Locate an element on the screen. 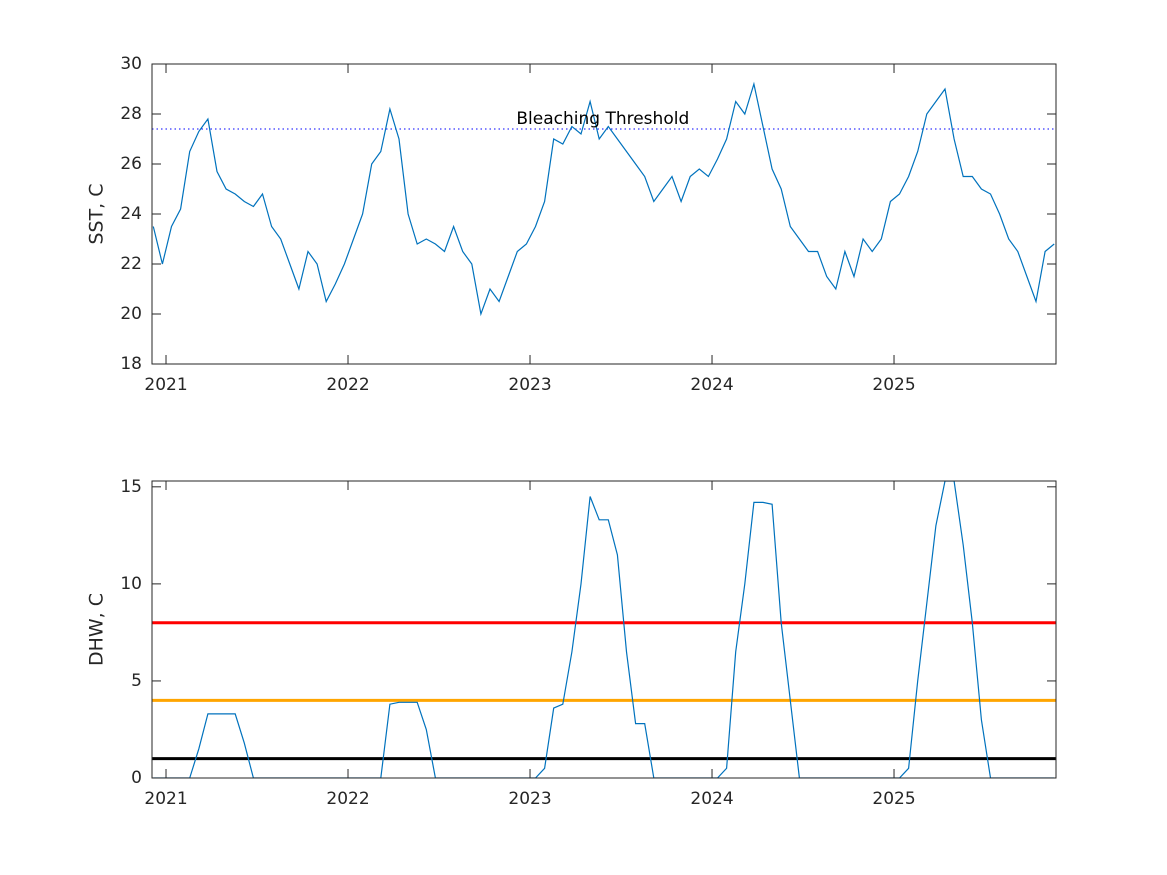  y-tick-label: 28 is located at coordinates (131, 114).